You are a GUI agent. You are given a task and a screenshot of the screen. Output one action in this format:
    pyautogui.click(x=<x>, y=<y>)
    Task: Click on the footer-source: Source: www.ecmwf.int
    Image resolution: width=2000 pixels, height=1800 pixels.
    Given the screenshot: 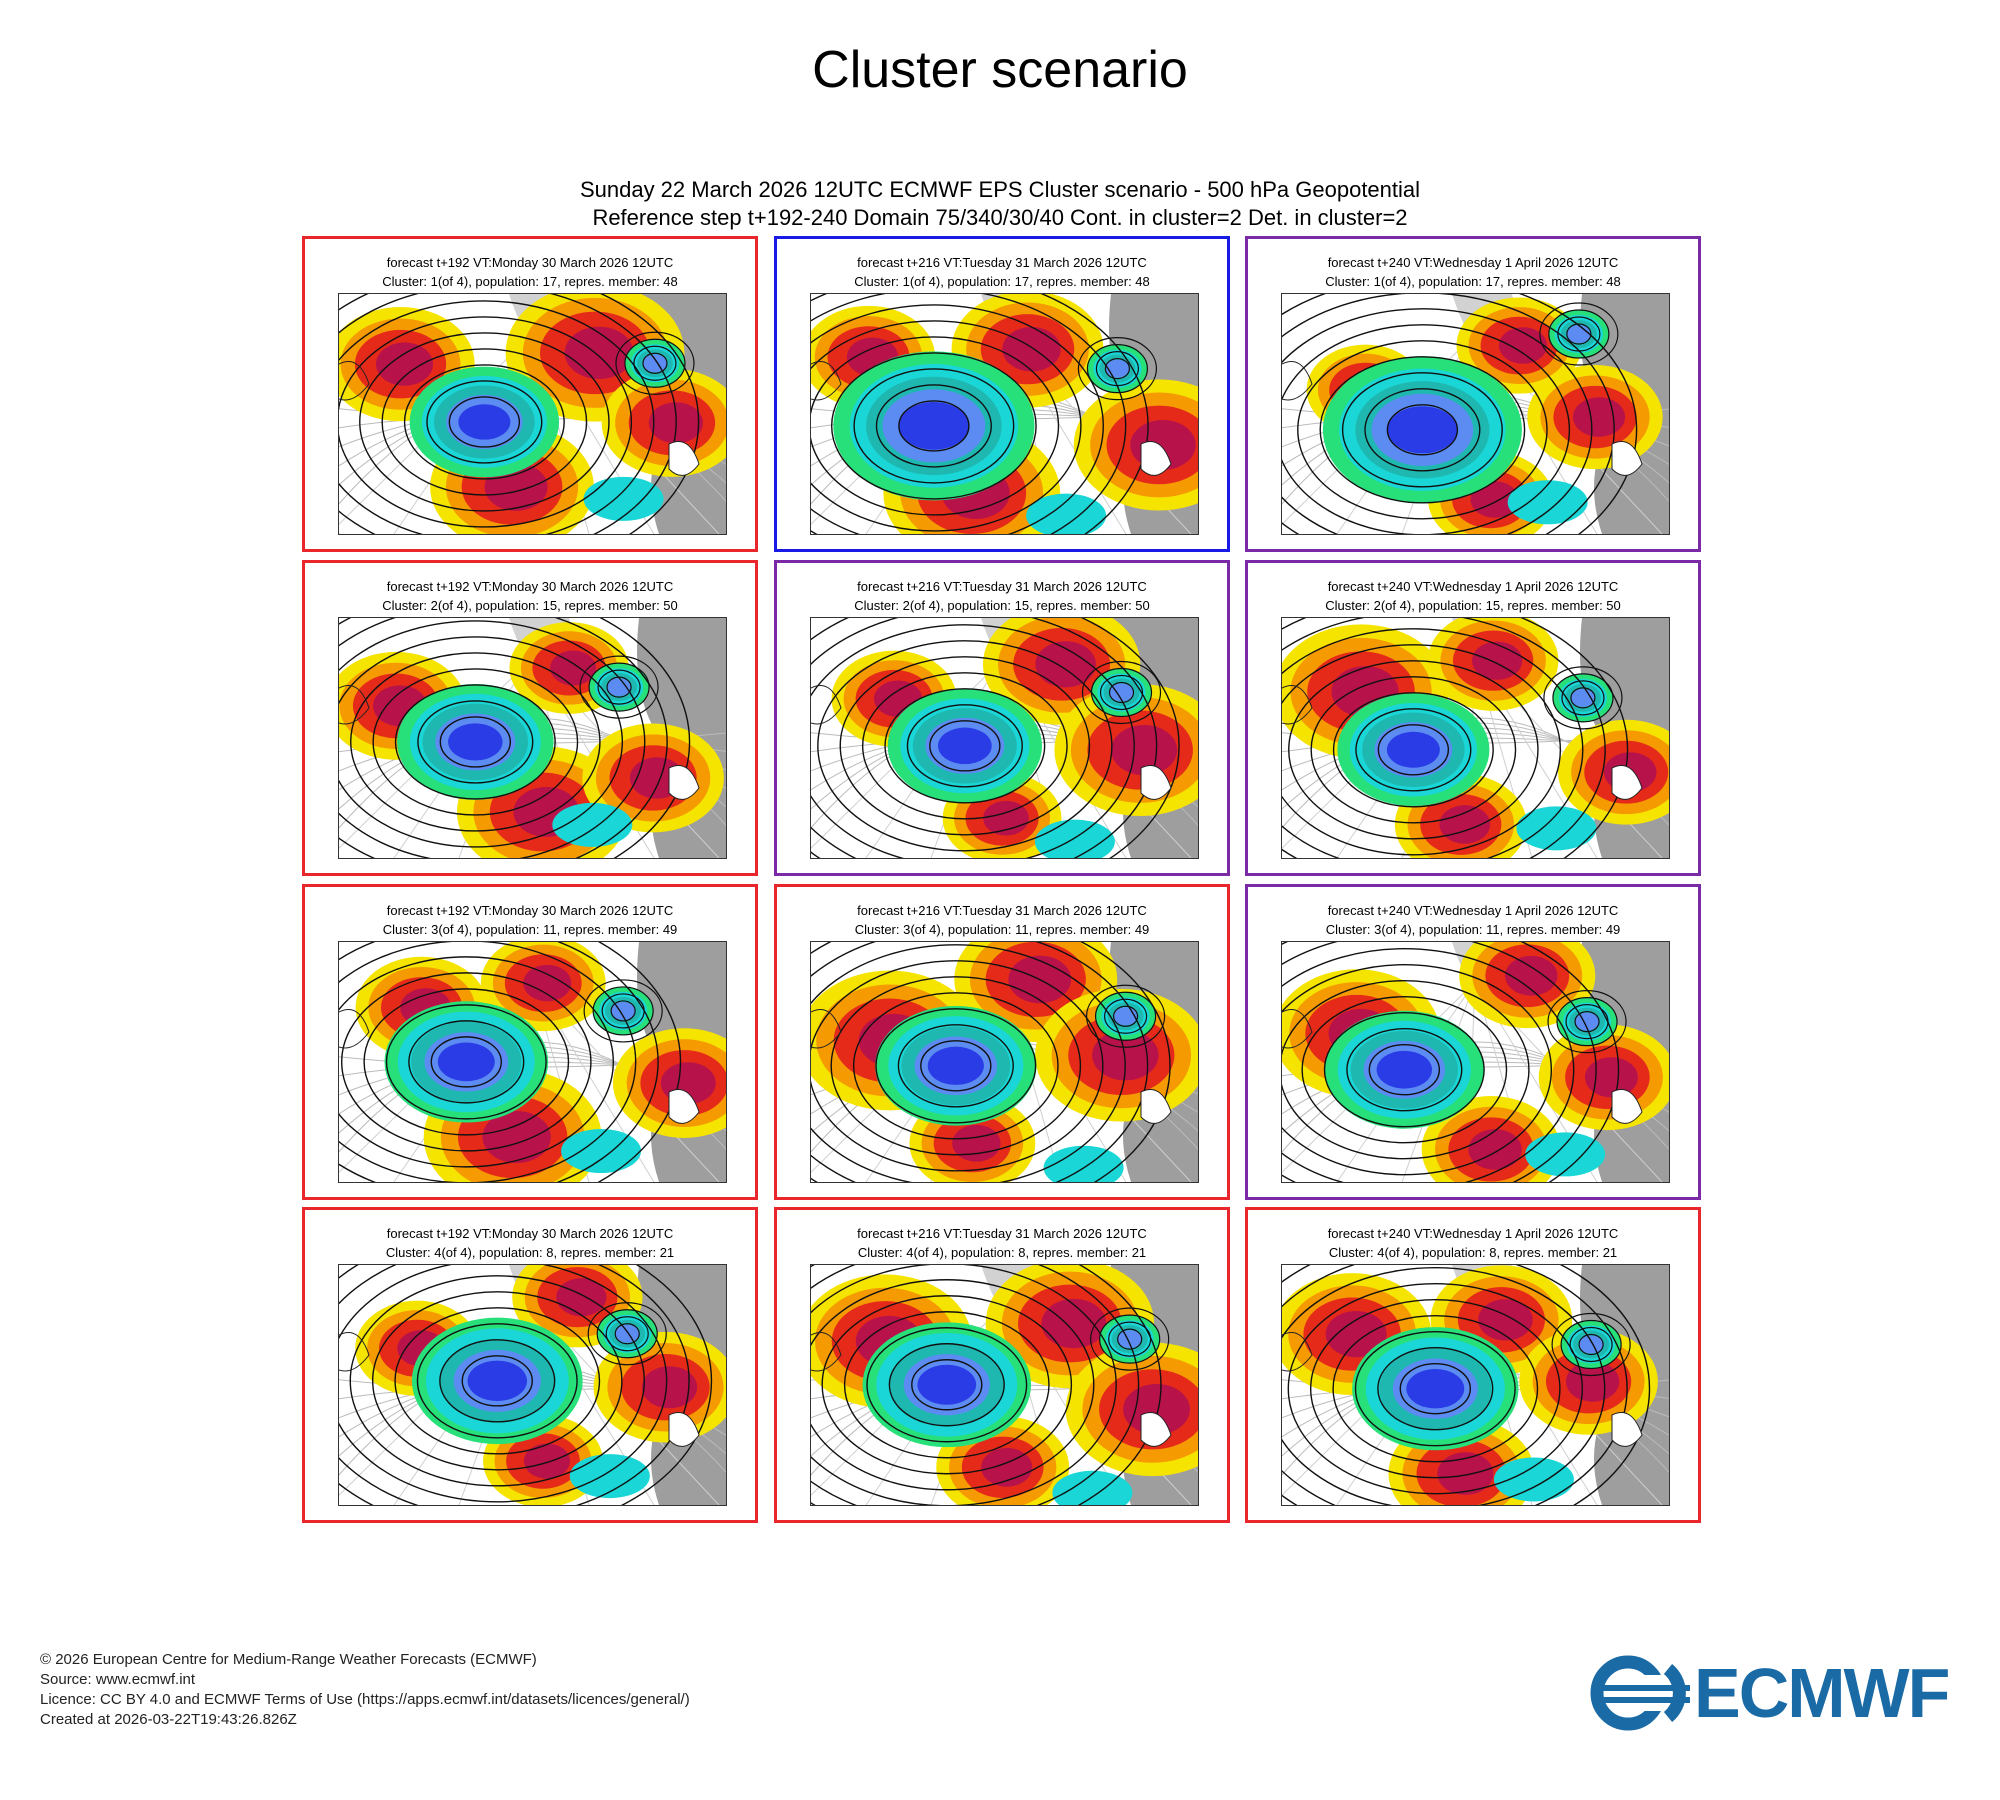 What is the action you would take?
    pyautogui.click(x=118, y=1679)
    